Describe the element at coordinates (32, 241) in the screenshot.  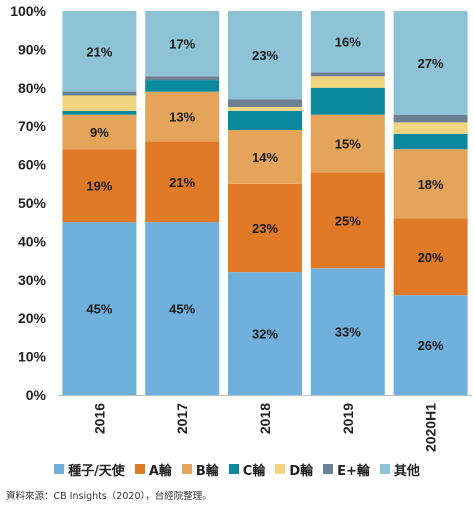
I see `y-tick-label: 40%` at that location.